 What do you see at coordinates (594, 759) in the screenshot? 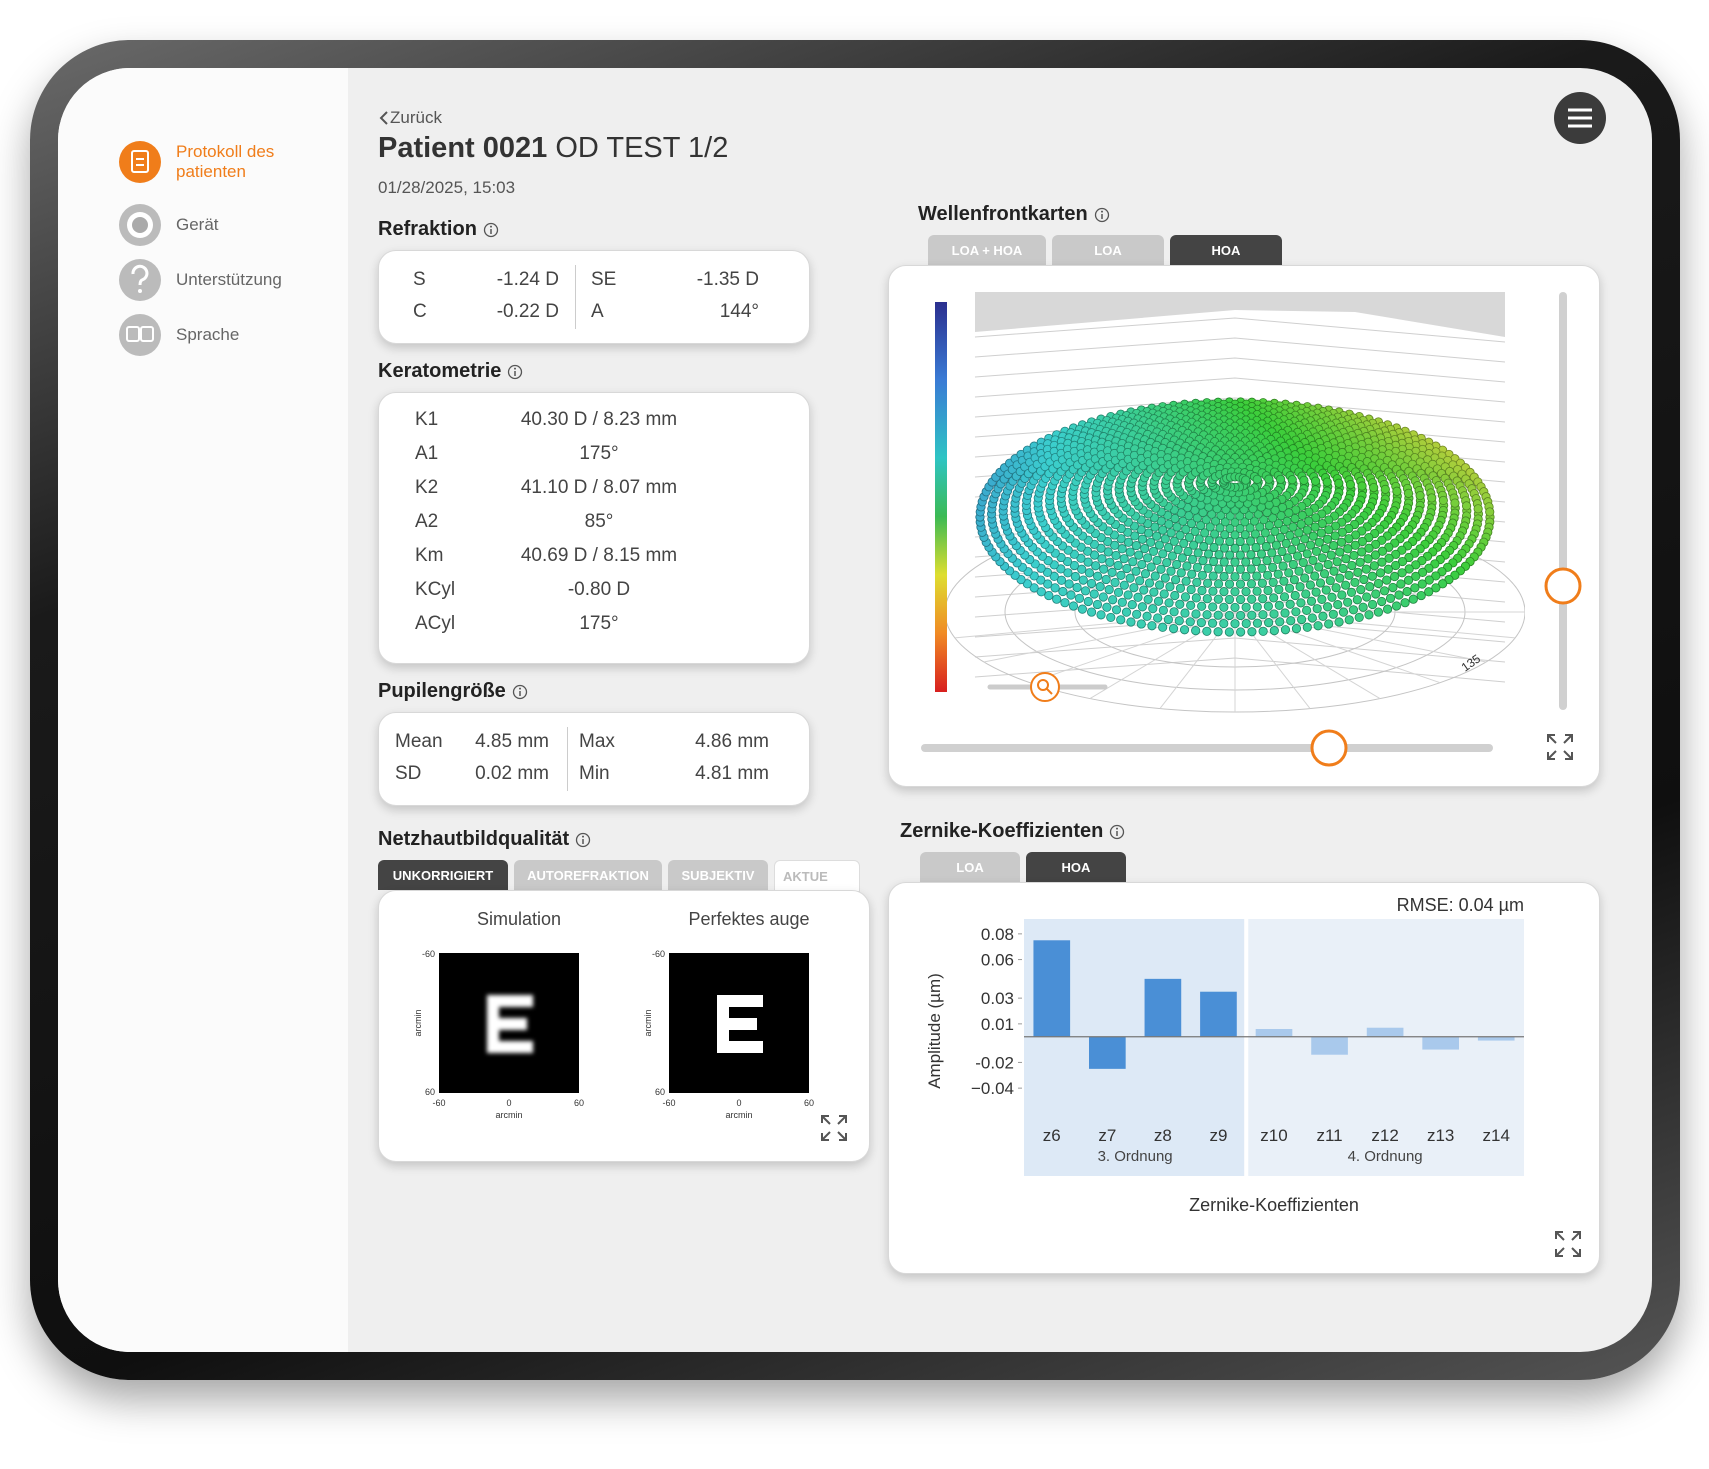
I see `pupillen-card: Mean 4.85 mm Max 4.86 mm SD 0.02 mm Min 4.81 mm` at bounding box center [594, 759].